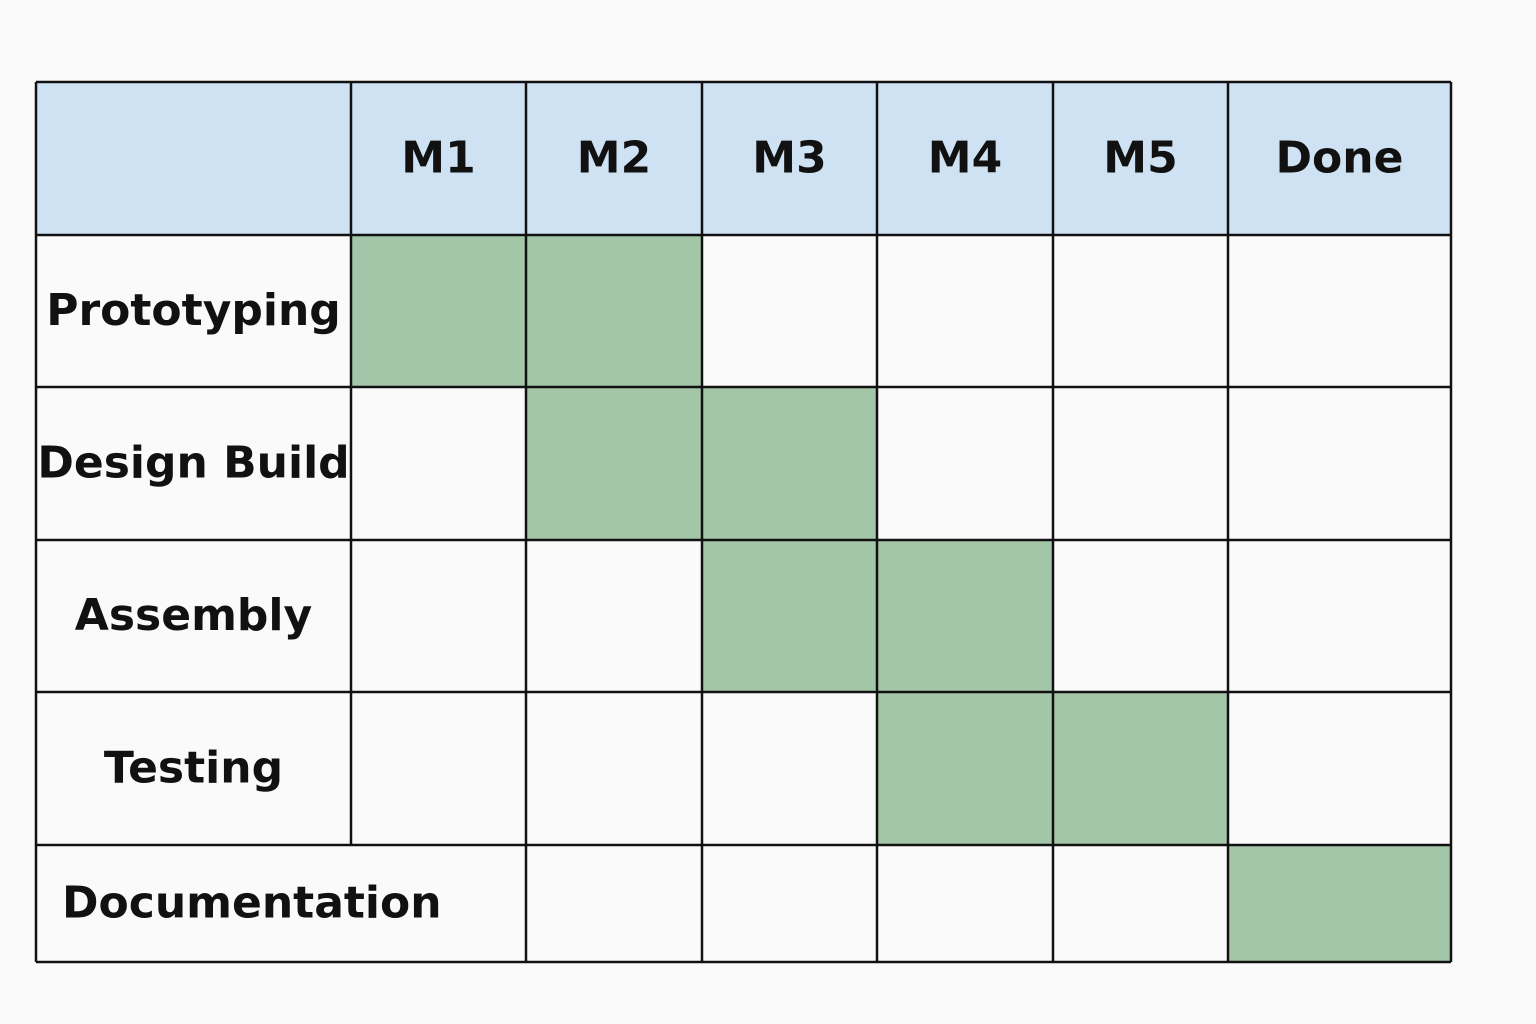 Image resolution: width=1536 pixels, height=1024 pixels. I want to click on column-header: M3, so click(789, 158).